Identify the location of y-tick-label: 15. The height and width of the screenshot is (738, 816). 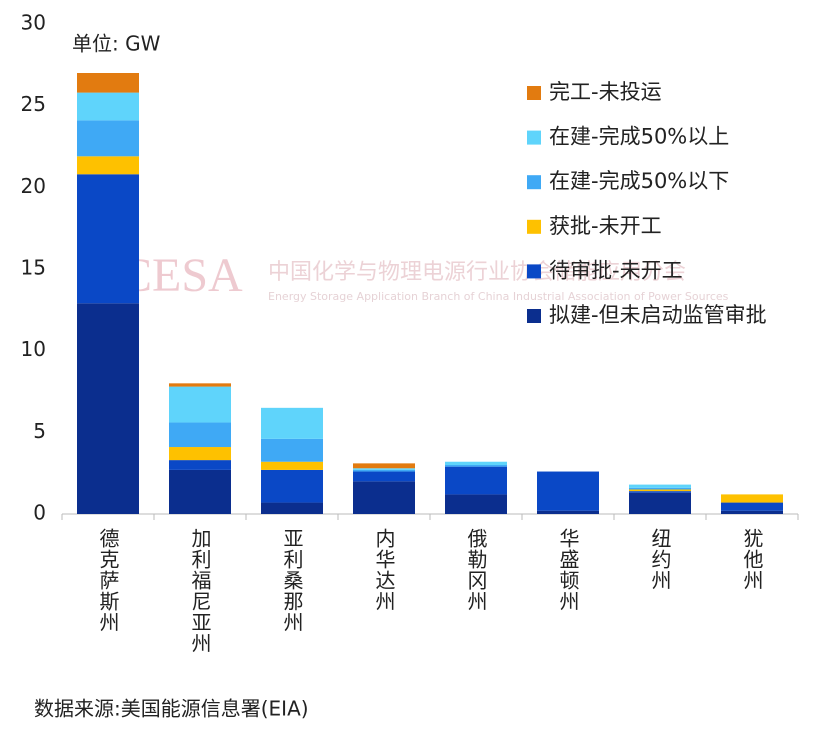
(33, 268).